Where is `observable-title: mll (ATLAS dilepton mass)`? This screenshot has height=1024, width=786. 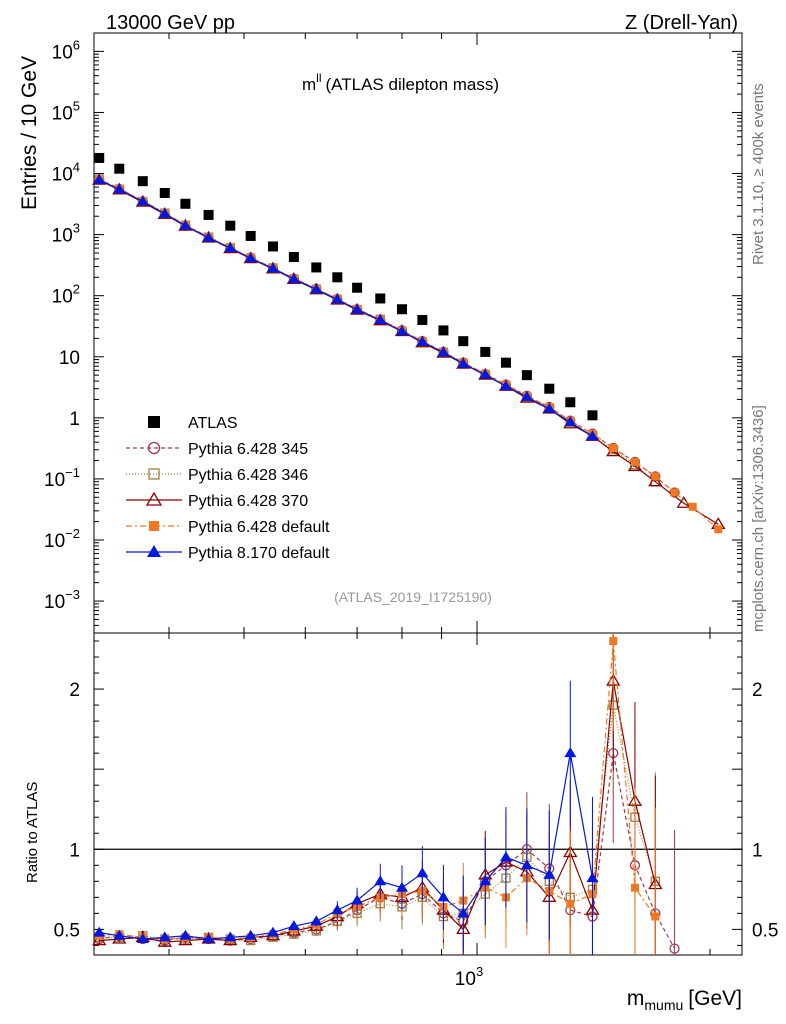
observable-title: mll (ATLAS dilepton mass) is located at coordinates (400, 82).